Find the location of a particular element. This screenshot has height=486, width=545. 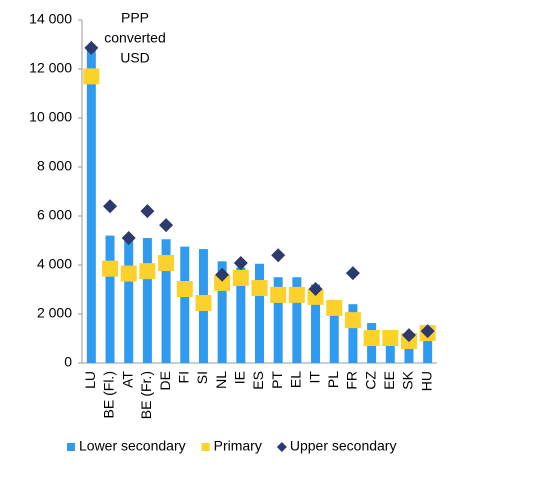

x-tick-label: FI is located at coordinates (183, 377).